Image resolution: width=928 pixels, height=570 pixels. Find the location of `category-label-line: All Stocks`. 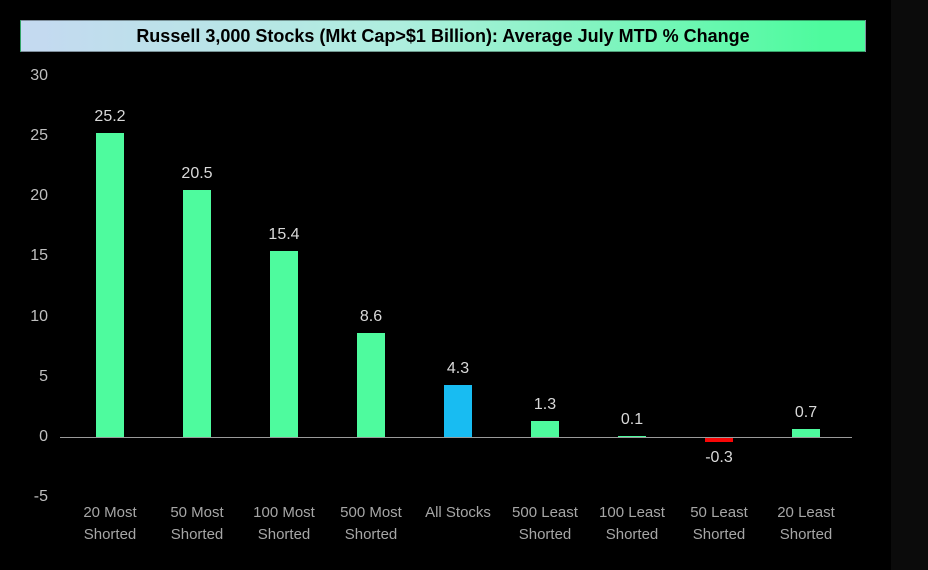

category-label-line: All Stocks is located at coordinates (458, 512).